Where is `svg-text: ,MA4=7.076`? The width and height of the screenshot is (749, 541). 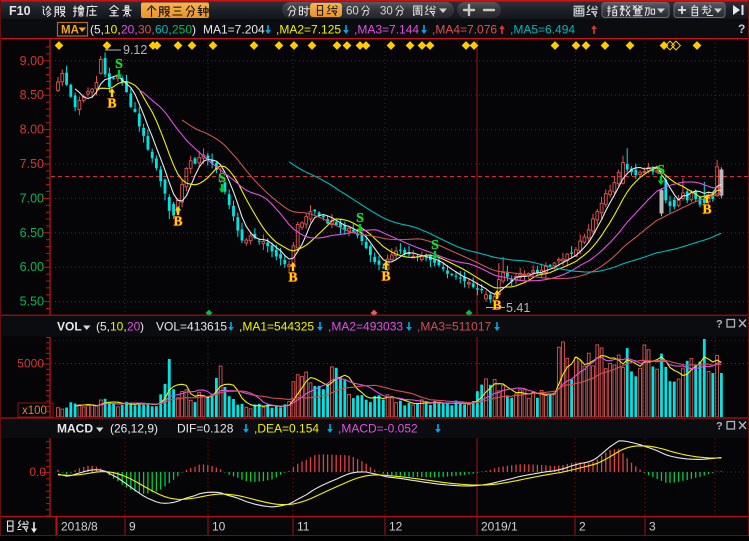
svg-text: ,MA4=7.076 is located at coordinates (464, 30).